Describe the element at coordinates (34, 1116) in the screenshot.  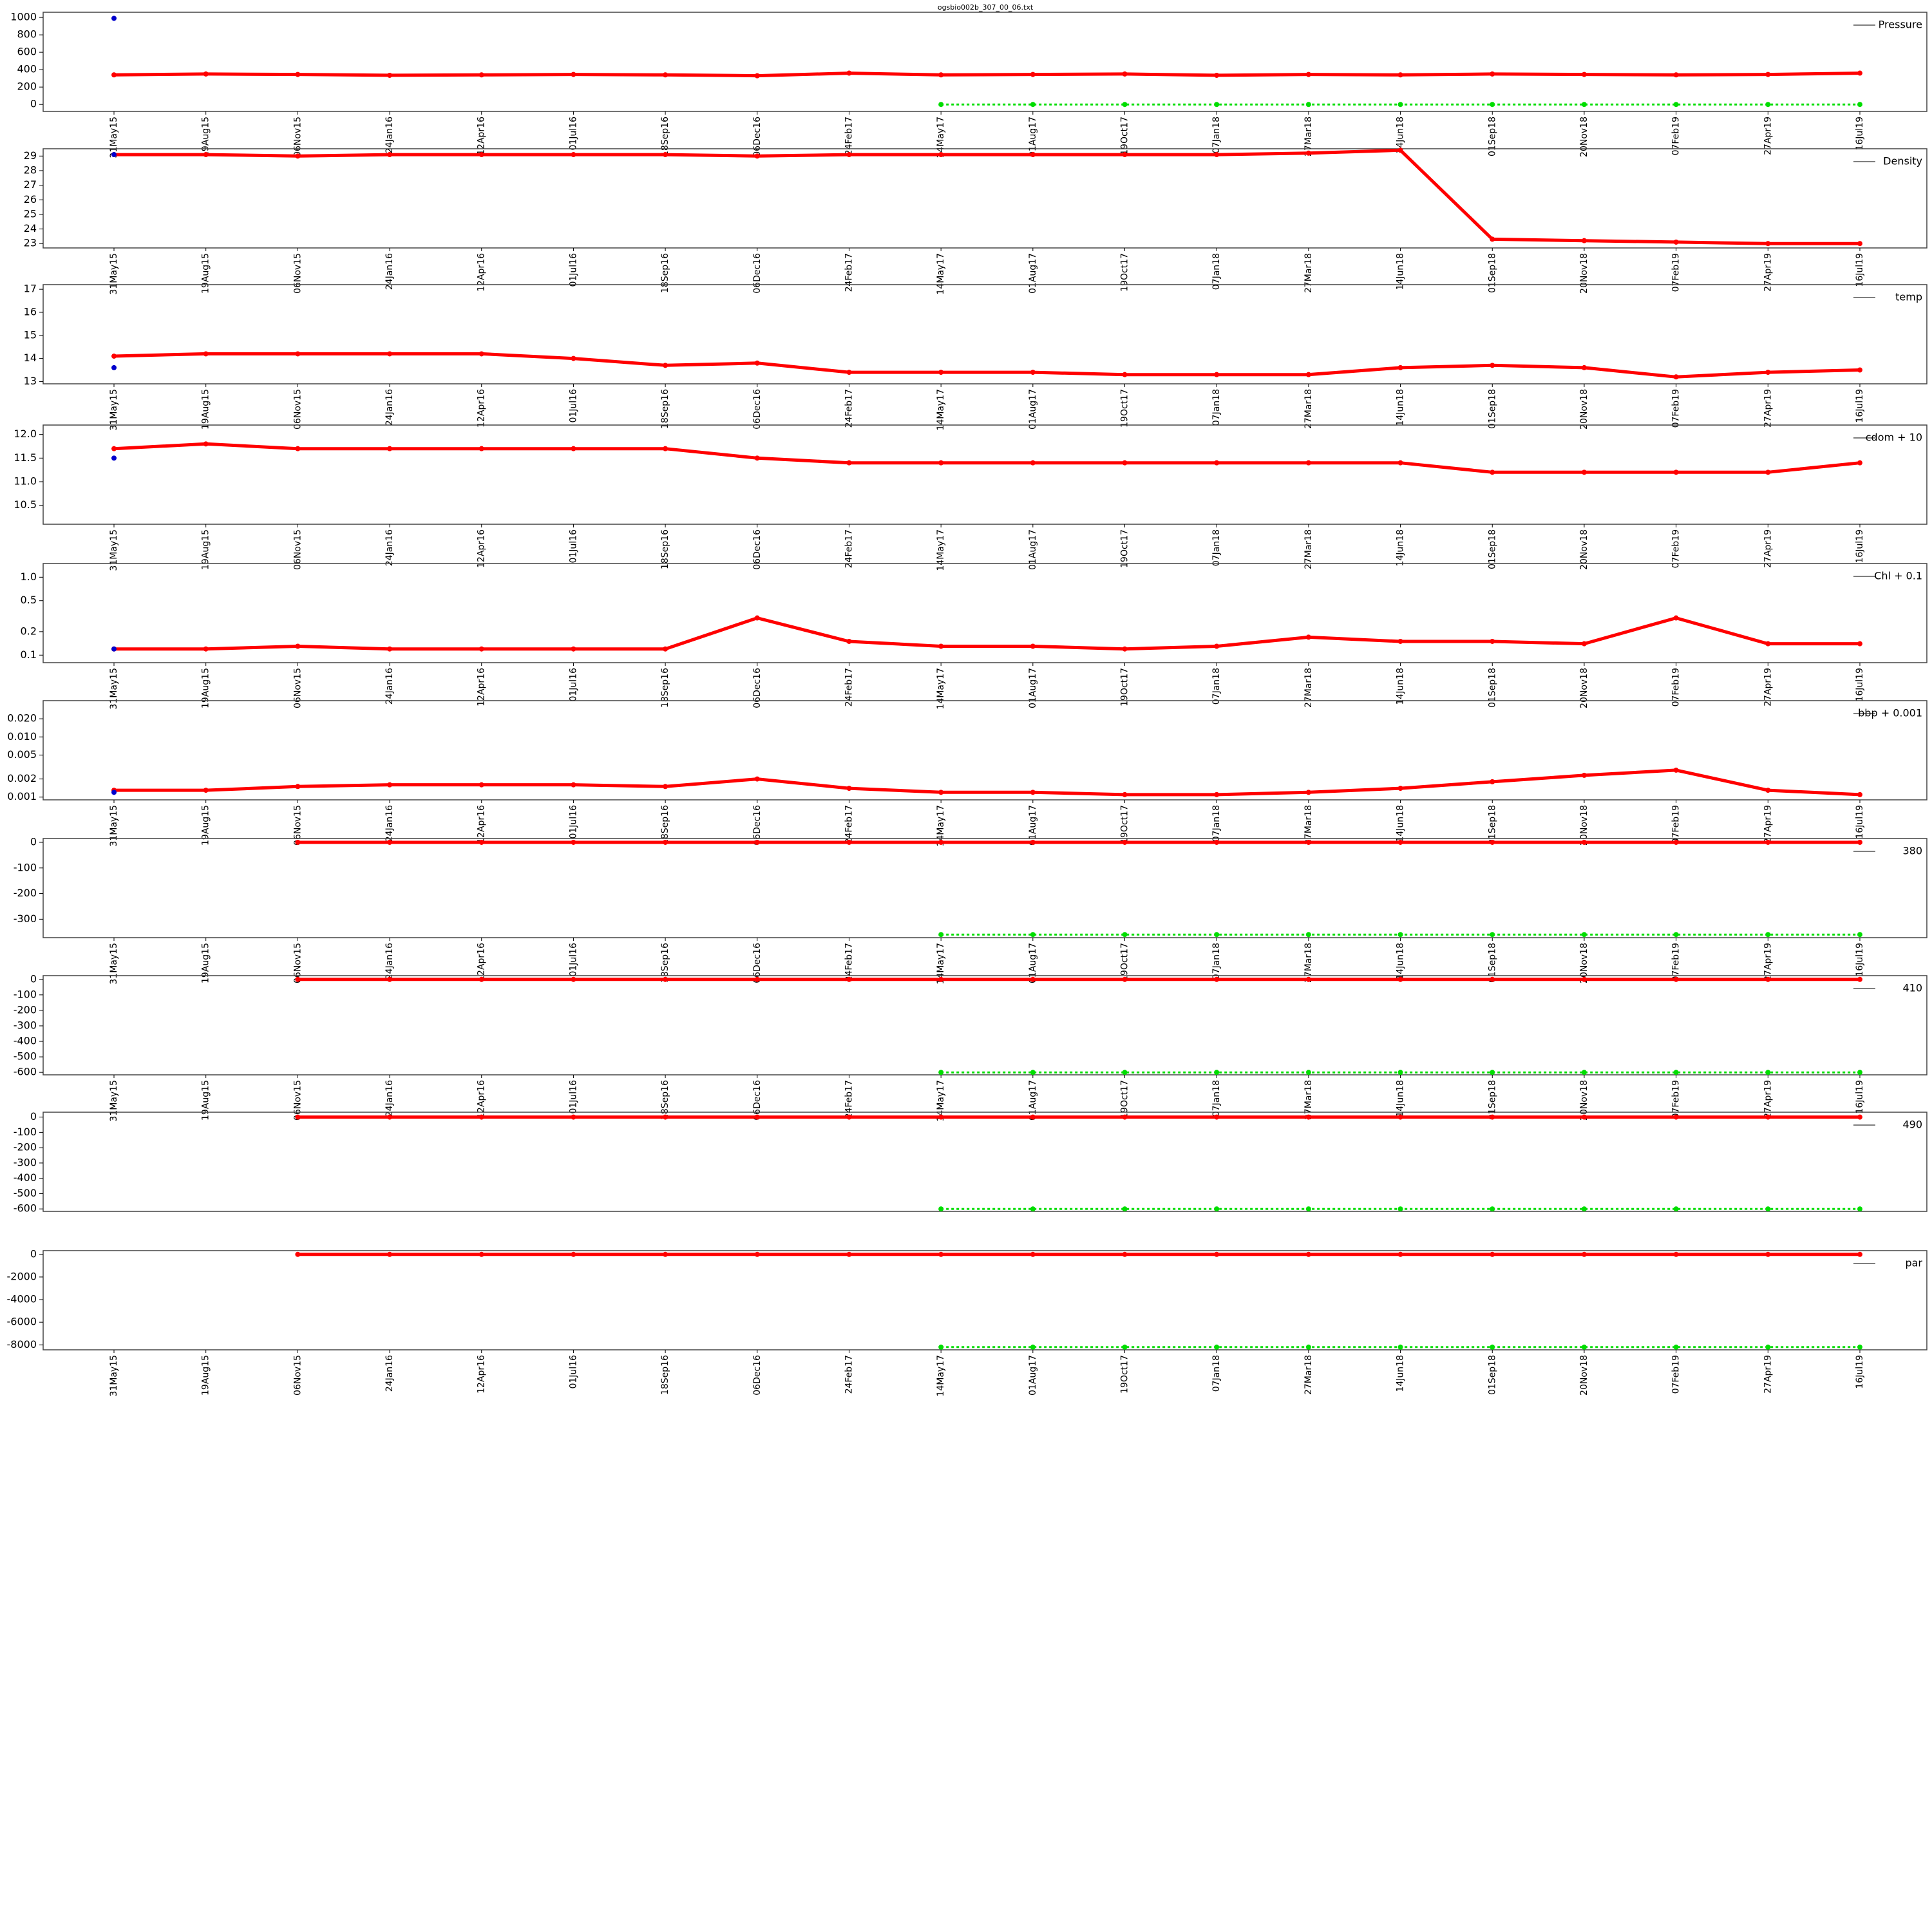
I see `y-tick-label: 0` at that location.